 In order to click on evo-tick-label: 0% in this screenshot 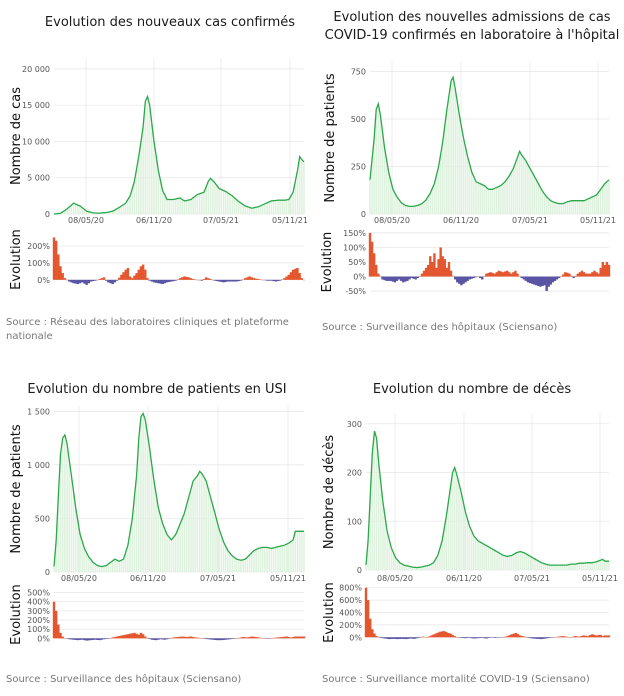, I will do `click(359, 277)`.